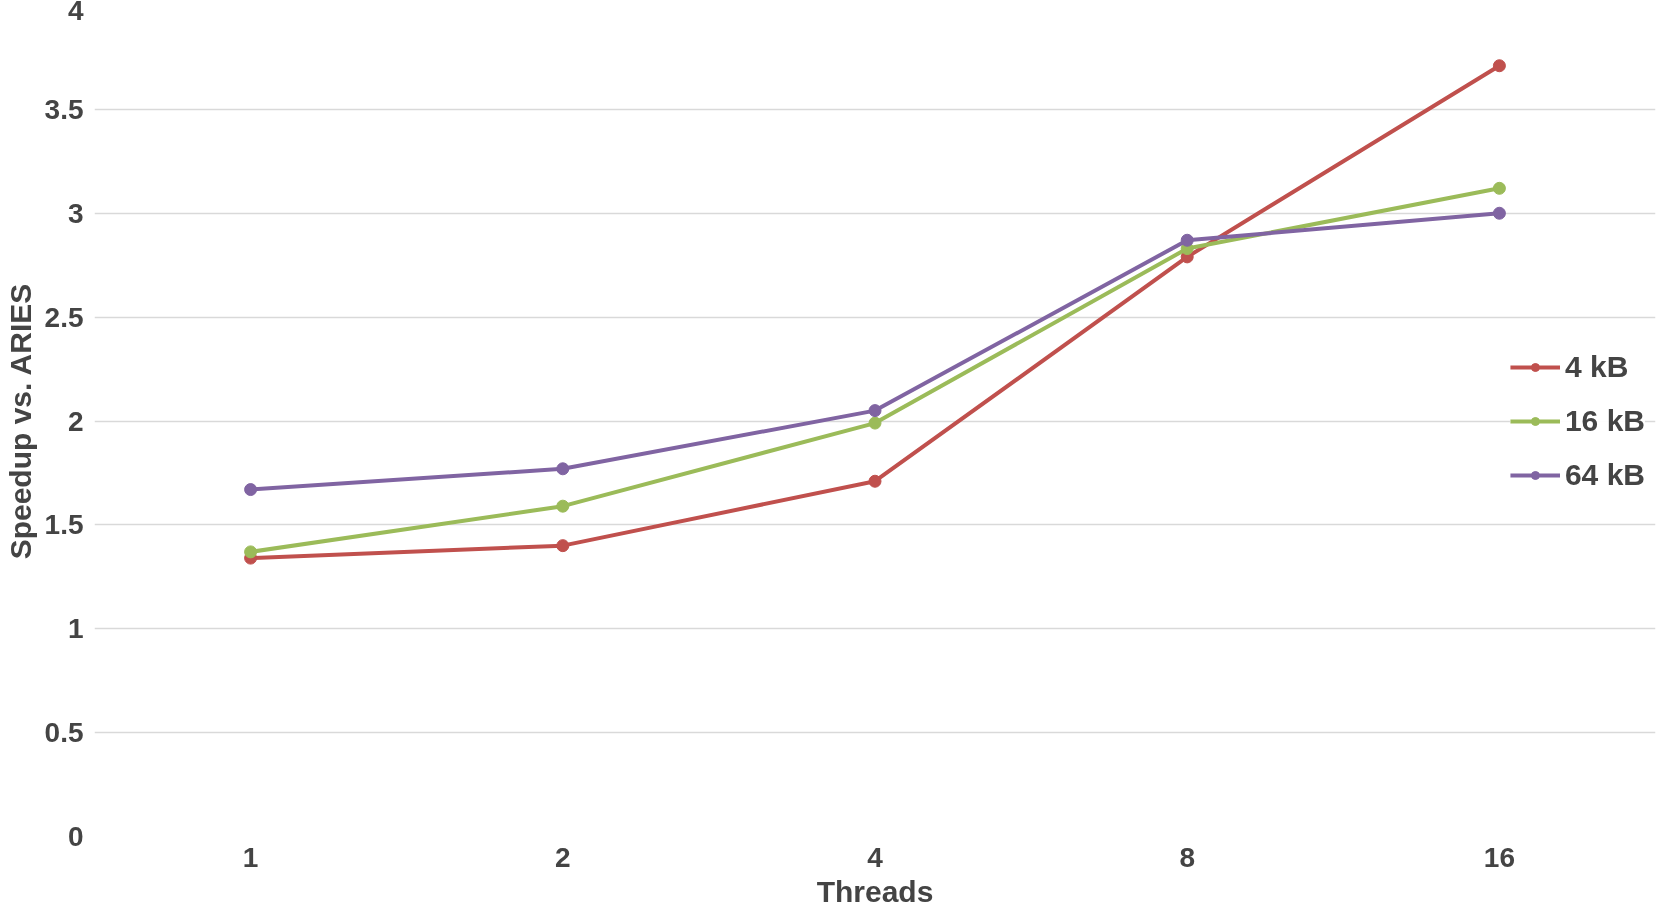  I want to click on x-tick-label: 8, so click(1187, 857).